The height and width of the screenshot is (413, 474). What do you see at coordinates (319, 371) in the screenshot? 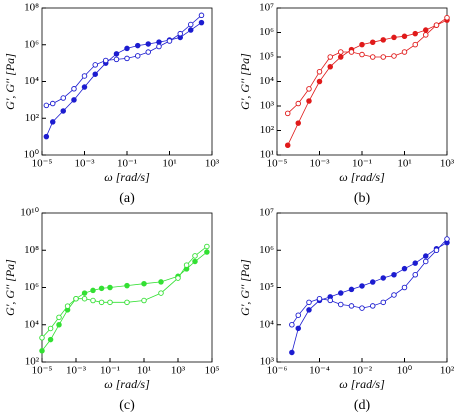
I see `x-tick-label: 10⁻⁴` at bounding box center [319, 371].